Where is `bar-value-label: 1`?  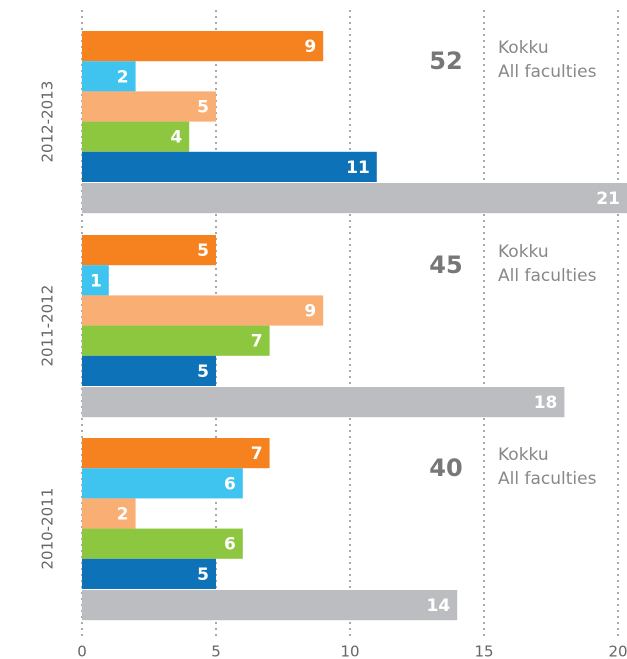
bar-value-label: 1 is located at coordinates (96, 281).